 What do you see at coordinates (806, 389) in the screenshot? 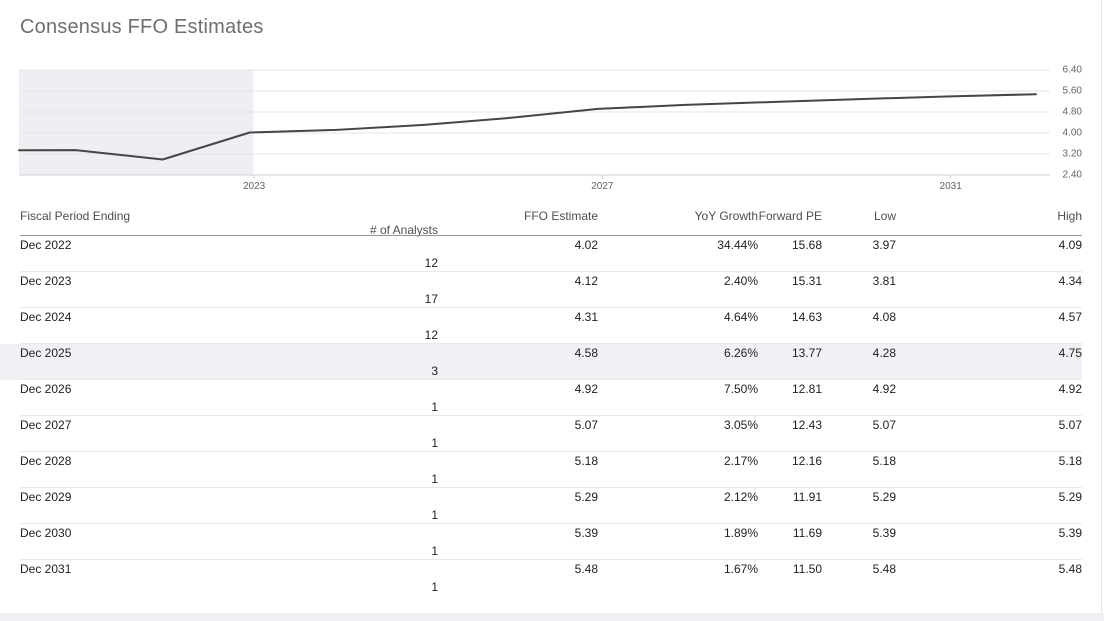
I see `value-cell: 12.81` at bounding box center [806, 389].